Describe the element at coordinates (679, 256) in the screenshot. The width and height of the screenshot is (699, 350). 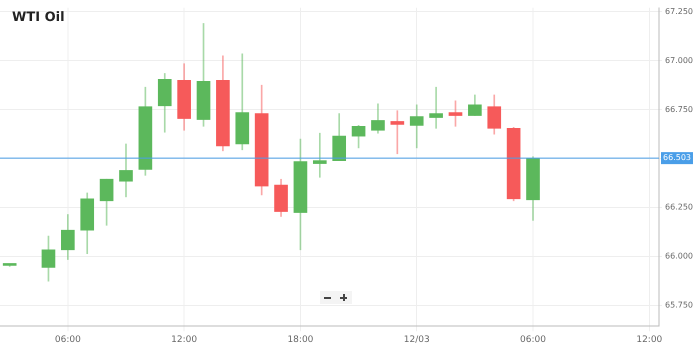
I see `y-tick-label: 66.000` at that location.